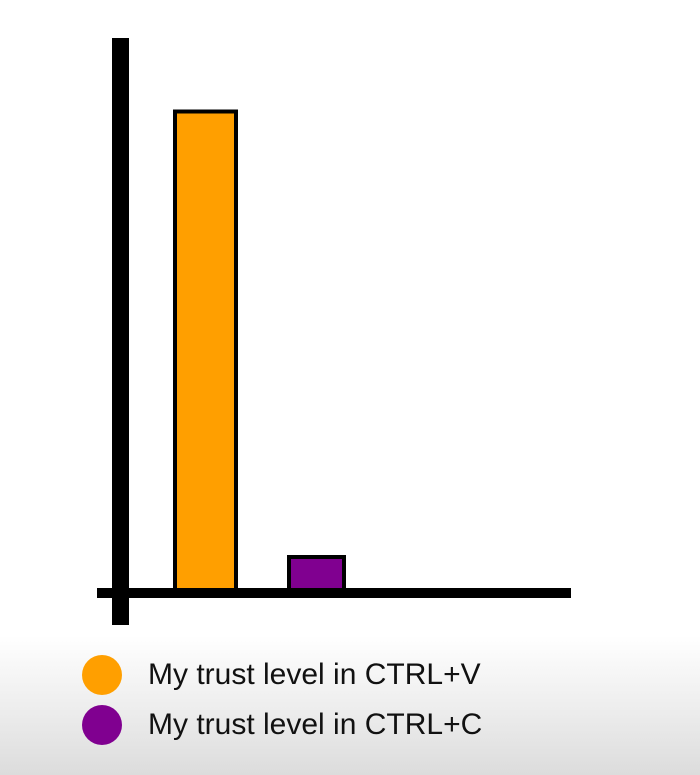  I want to click on legend-item-ctrl-c: My trust level in CTRL+C, so click(282, 725).